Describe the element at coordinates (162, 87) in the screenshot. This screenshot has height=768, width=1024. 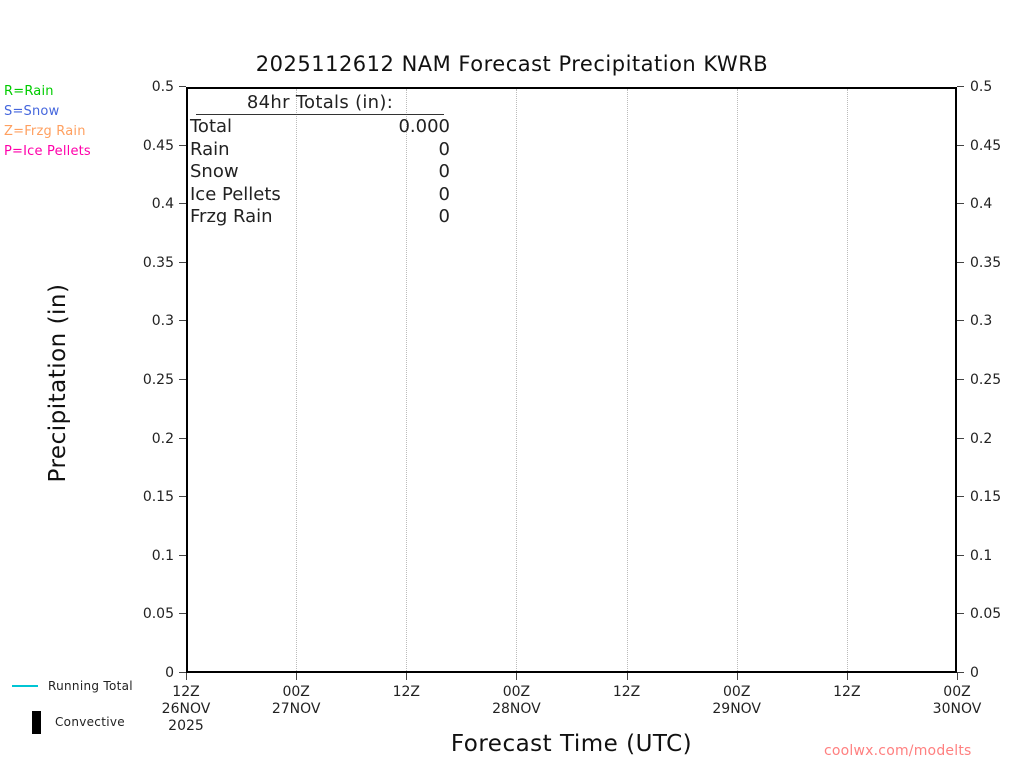
I see `y-axis-label-left: 0.5` at that location.